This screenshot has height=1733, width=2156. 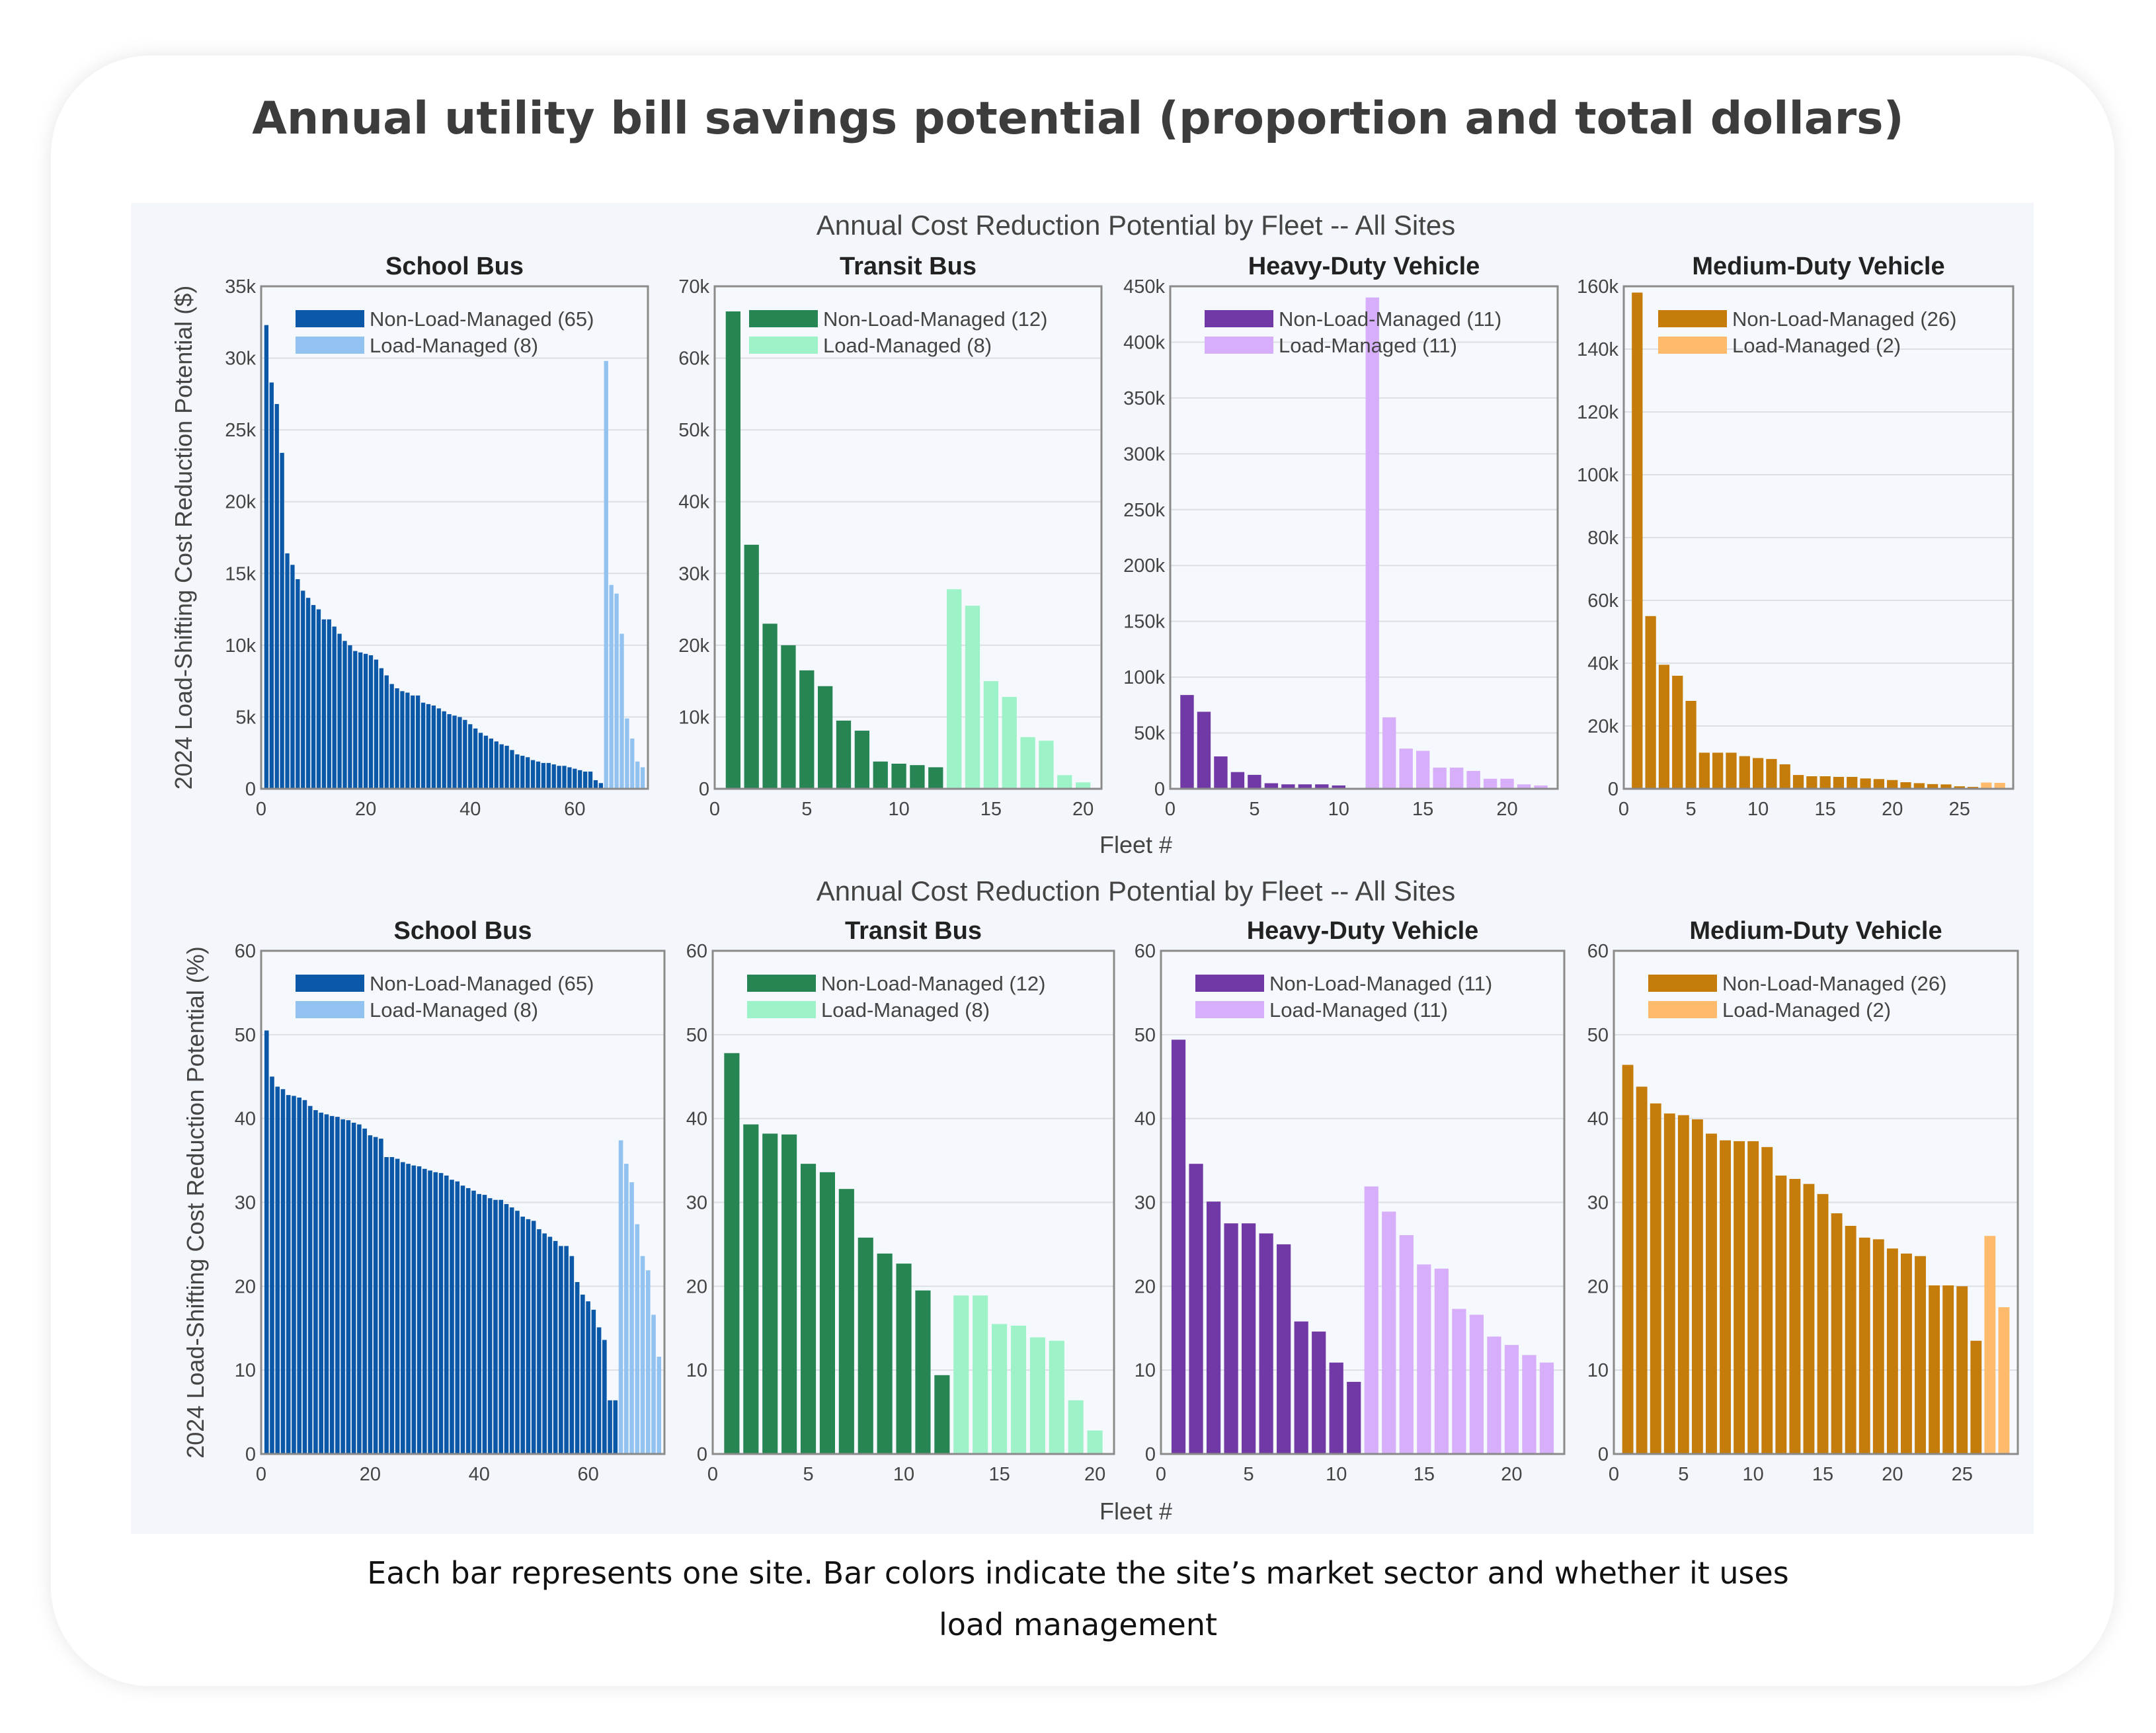 What do you see at coordinates (1144, 511) in the screenshot?
I see `y-tick-label: 250k` at bounding box center [1144, 511].